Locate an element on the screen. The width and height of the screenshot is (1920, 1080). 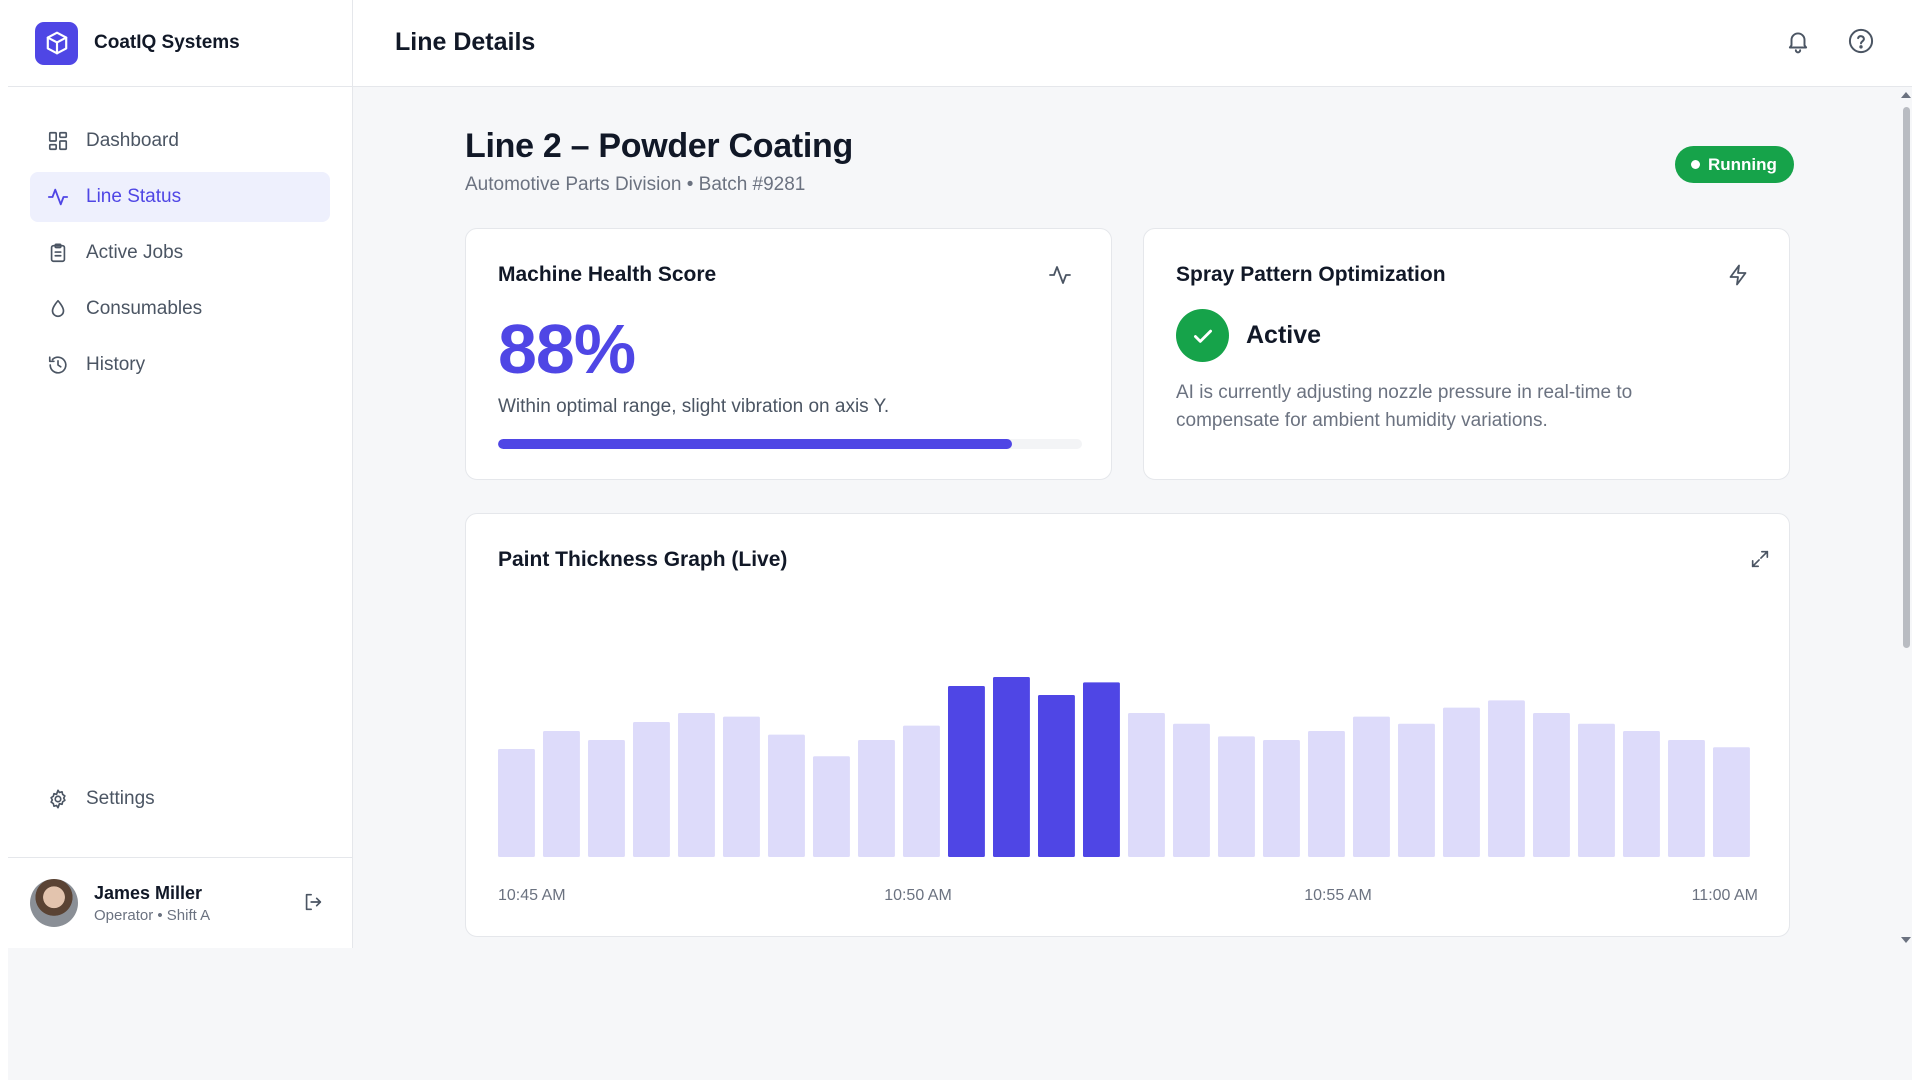
page-title: Line 2 – Powder Coating is located at coordinates (659, 146).